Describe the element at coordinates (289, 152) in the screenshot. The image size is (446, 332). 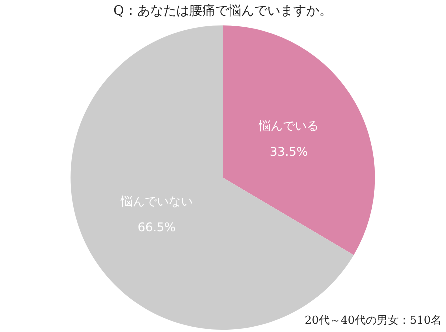
I see `data-label: 33.5%` at that location.